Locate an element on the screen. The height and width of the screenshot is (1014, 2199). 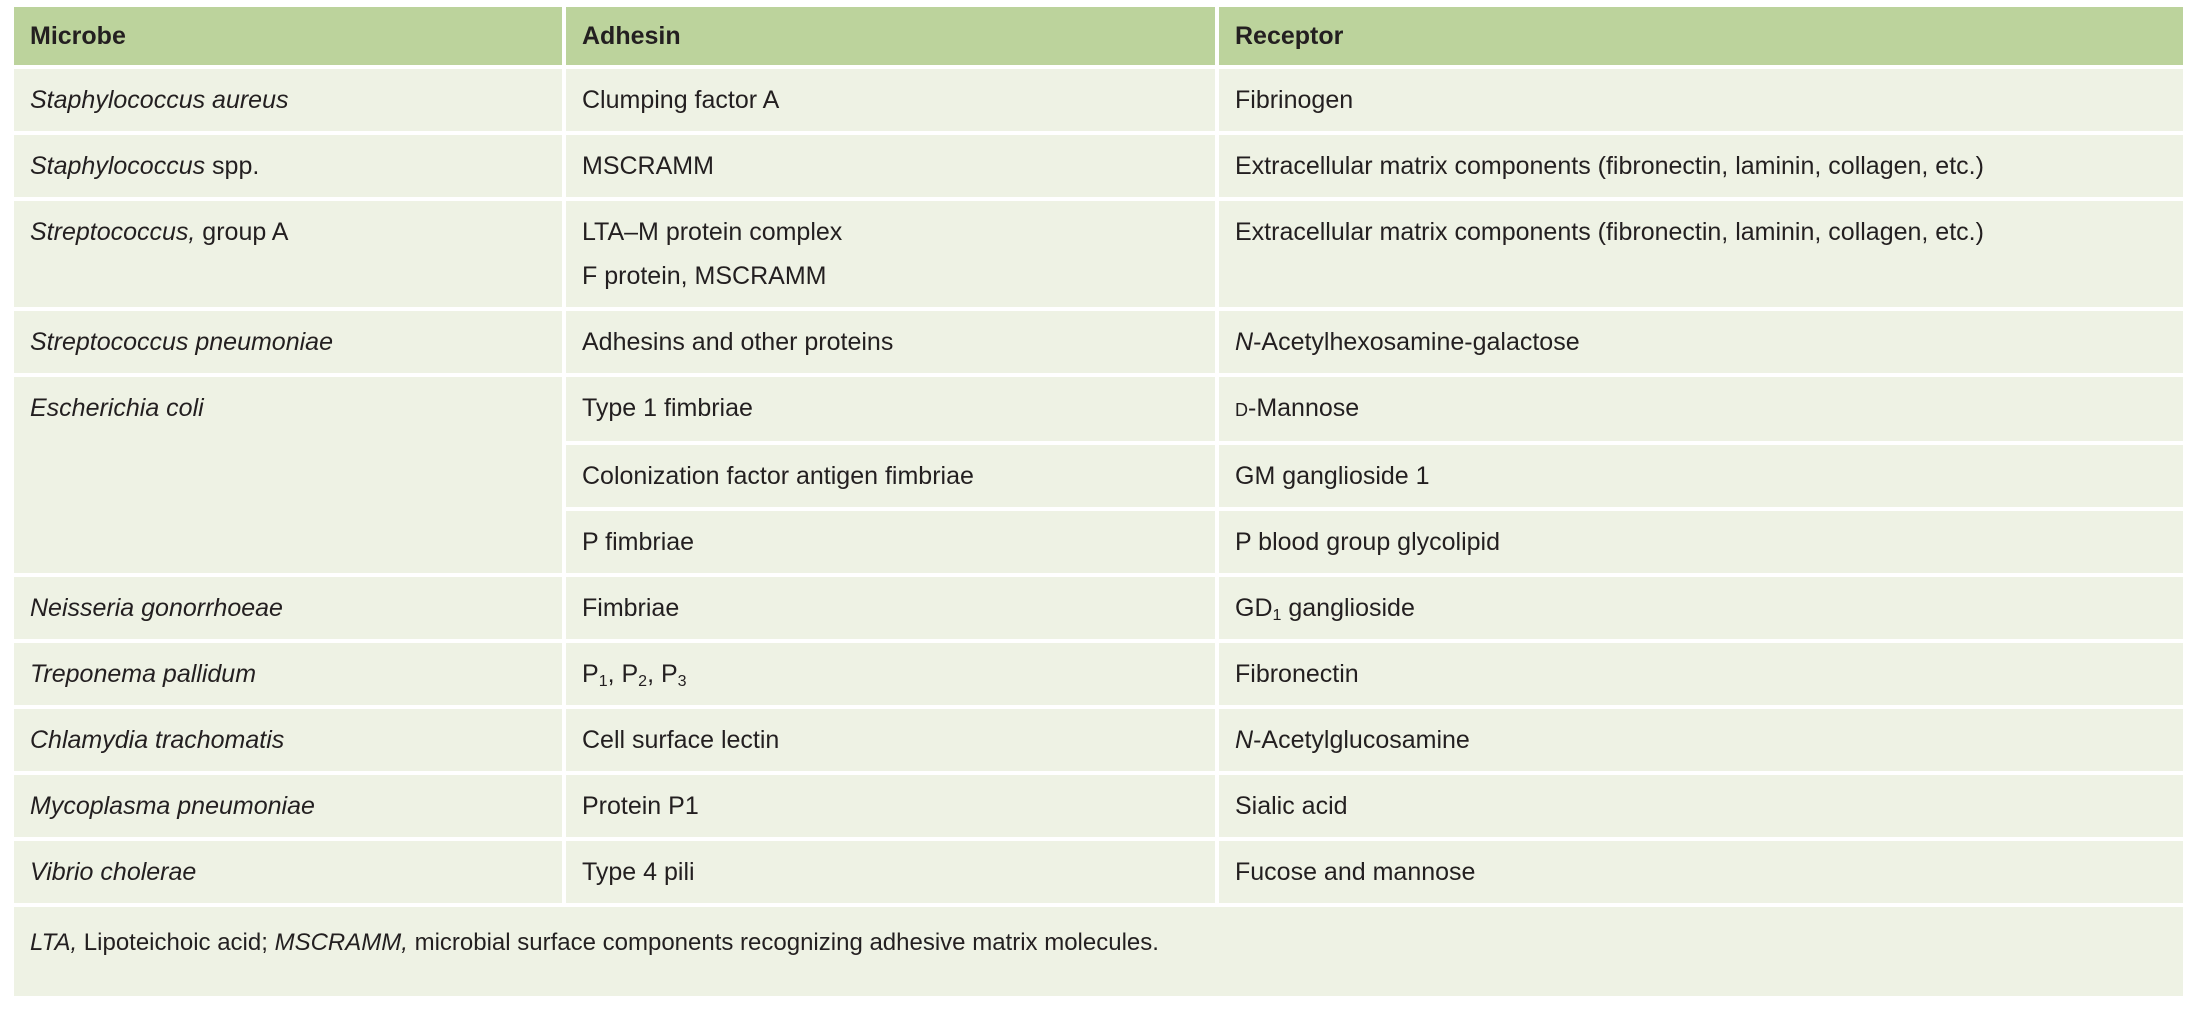
text-line: LTA–M protein complex is located at coordinates (890, 232).